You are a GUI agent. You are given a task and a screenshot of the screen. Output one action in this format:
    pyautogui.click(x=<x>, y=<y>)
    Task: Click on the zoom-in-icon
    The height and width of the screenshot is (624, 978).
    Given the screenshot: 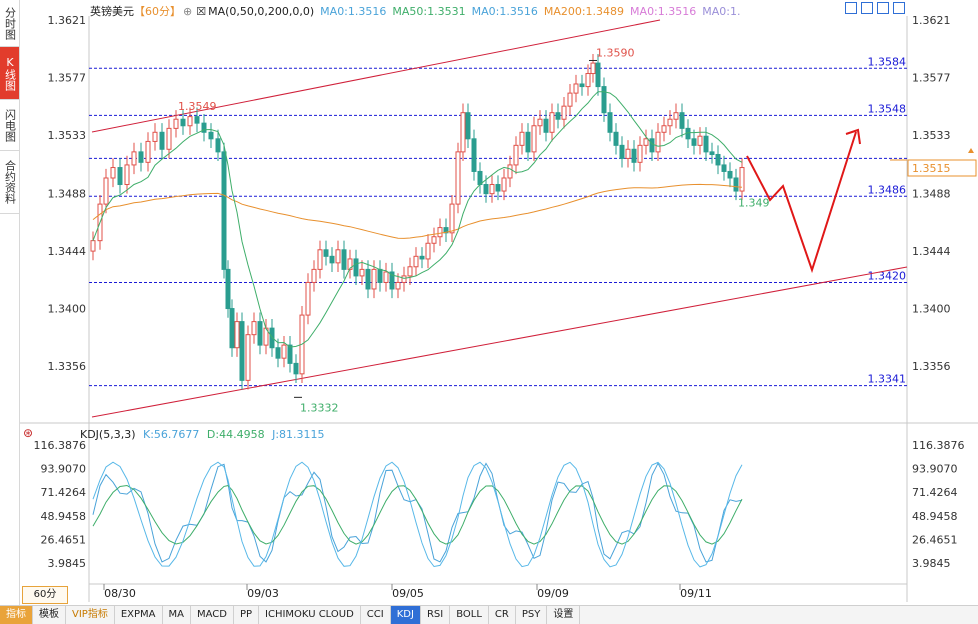 What is the action you would take?
    pyautogui.click(x=883, y=8)
    